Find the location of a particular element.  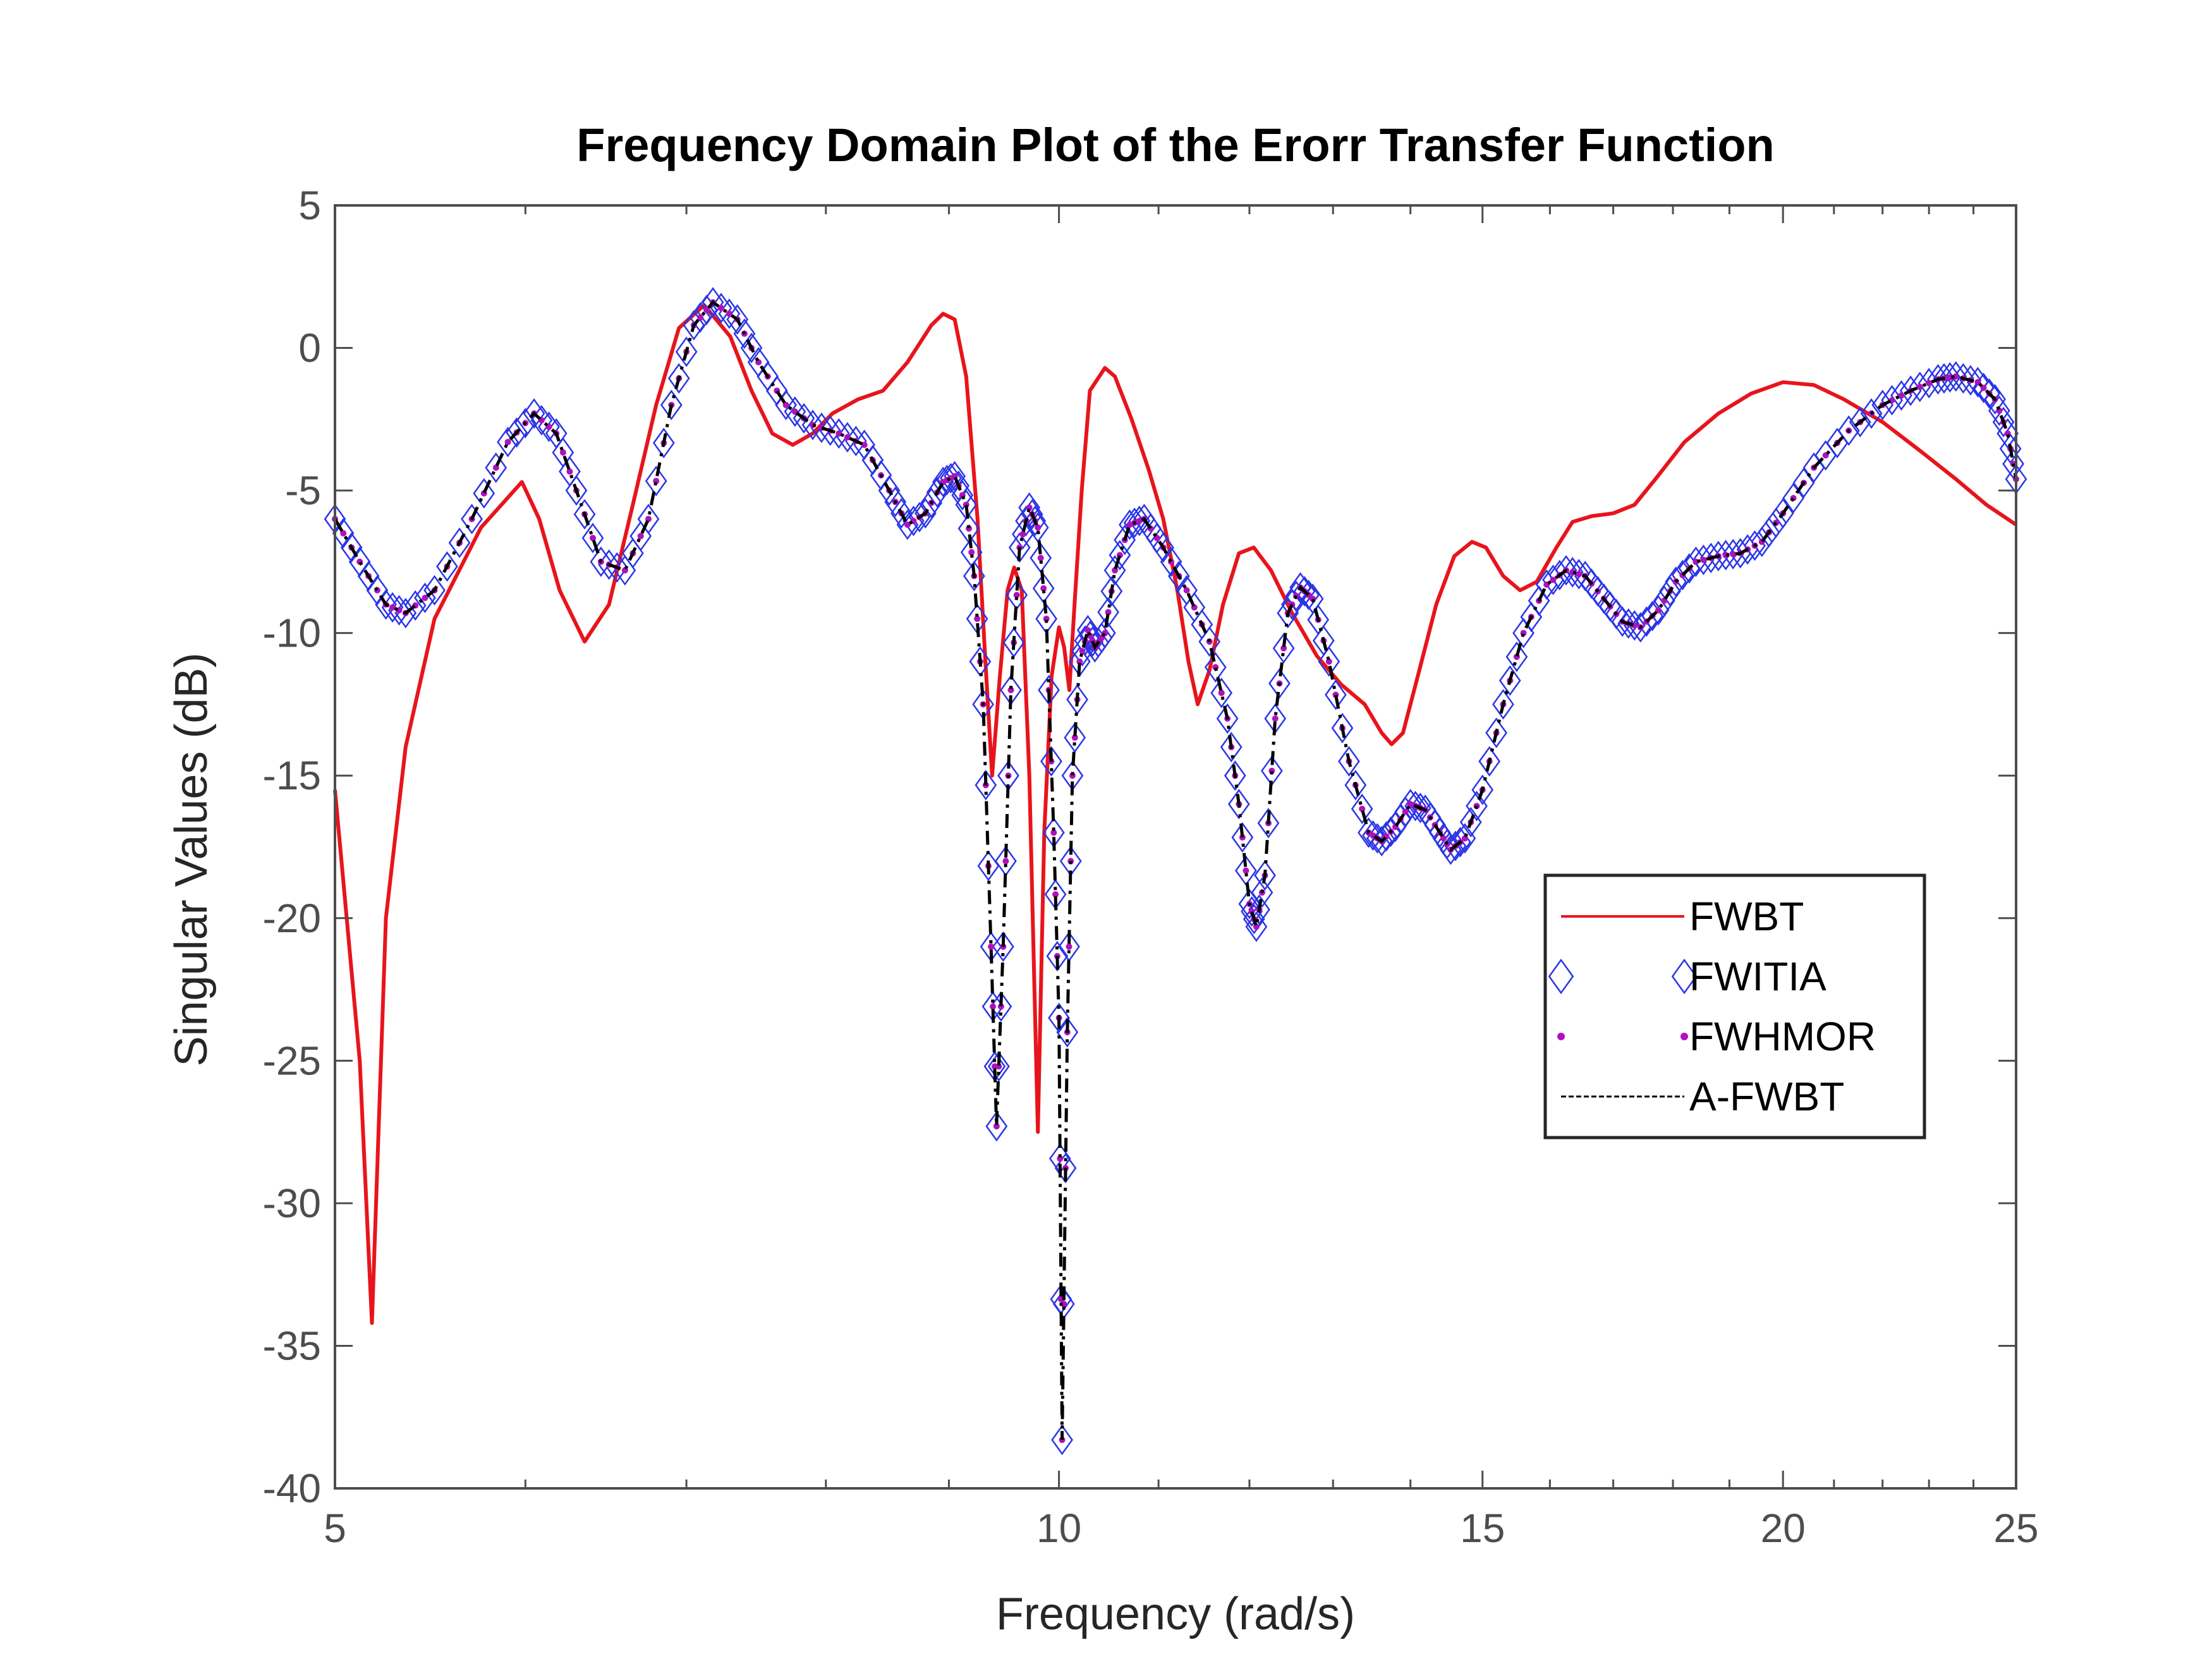

legend-label: FWBT is located at coordinates (1746, 916).